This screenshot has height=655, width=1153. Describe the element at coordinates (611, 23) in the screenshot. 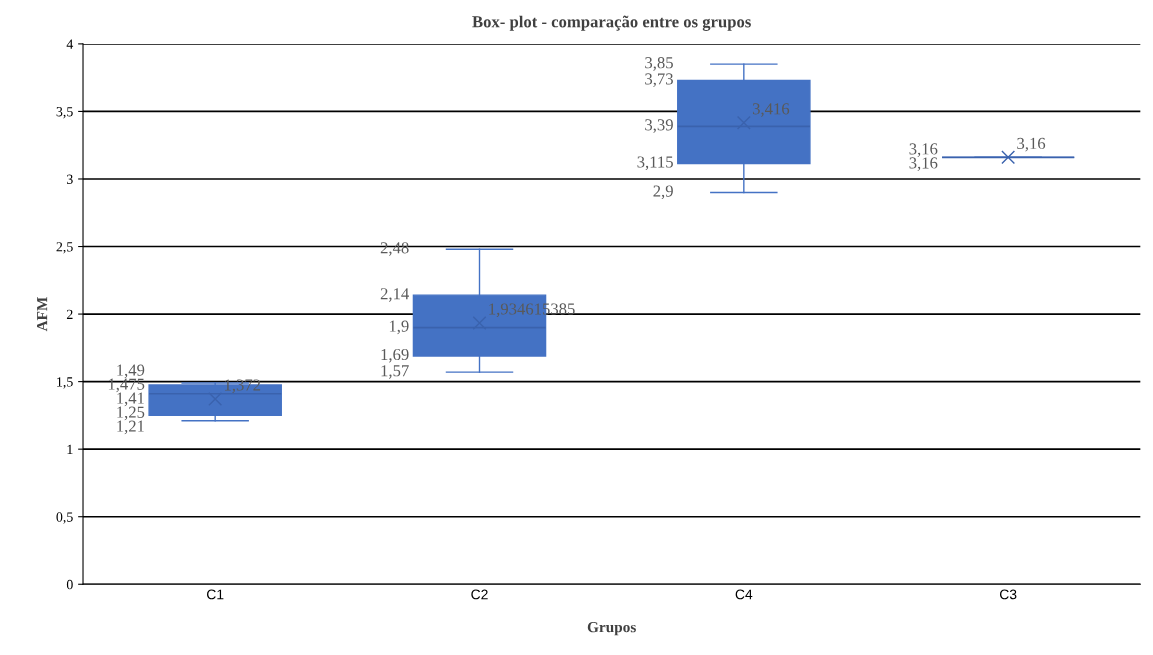

I see `chart-title: Box- plot - comparação entre os grupos` at that location.